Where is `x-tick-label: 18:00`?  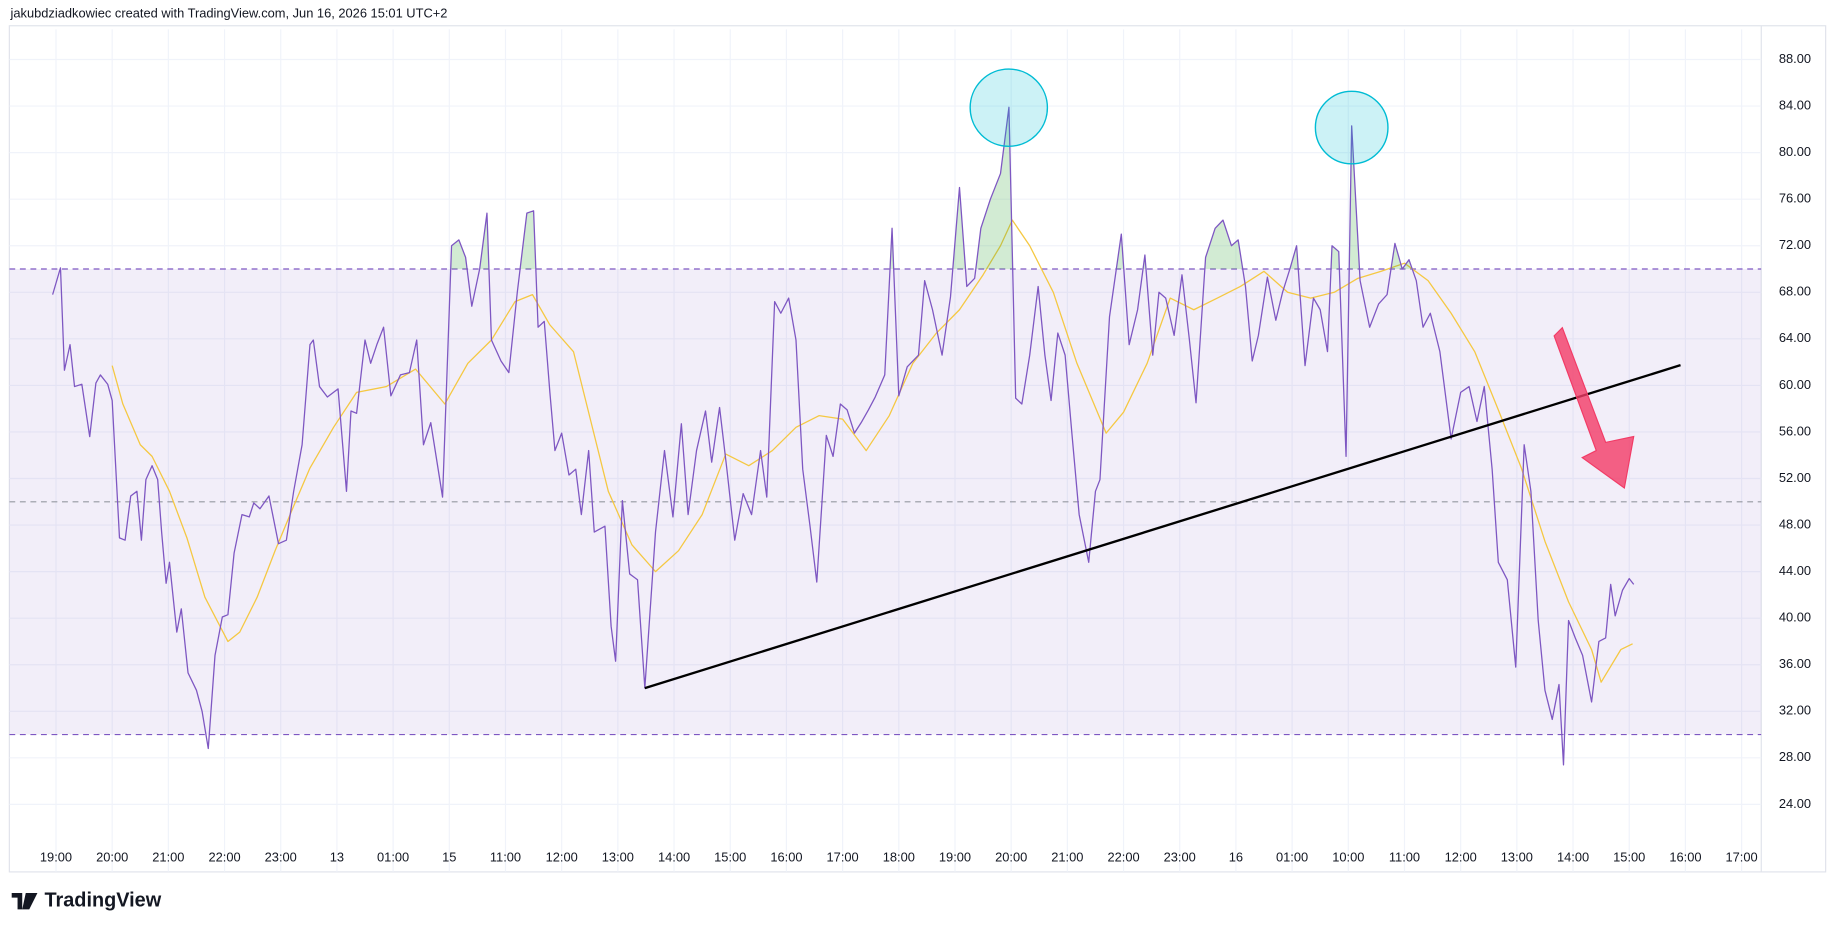
x-tick-label: 18:00 is located at coordinates (899, 856).